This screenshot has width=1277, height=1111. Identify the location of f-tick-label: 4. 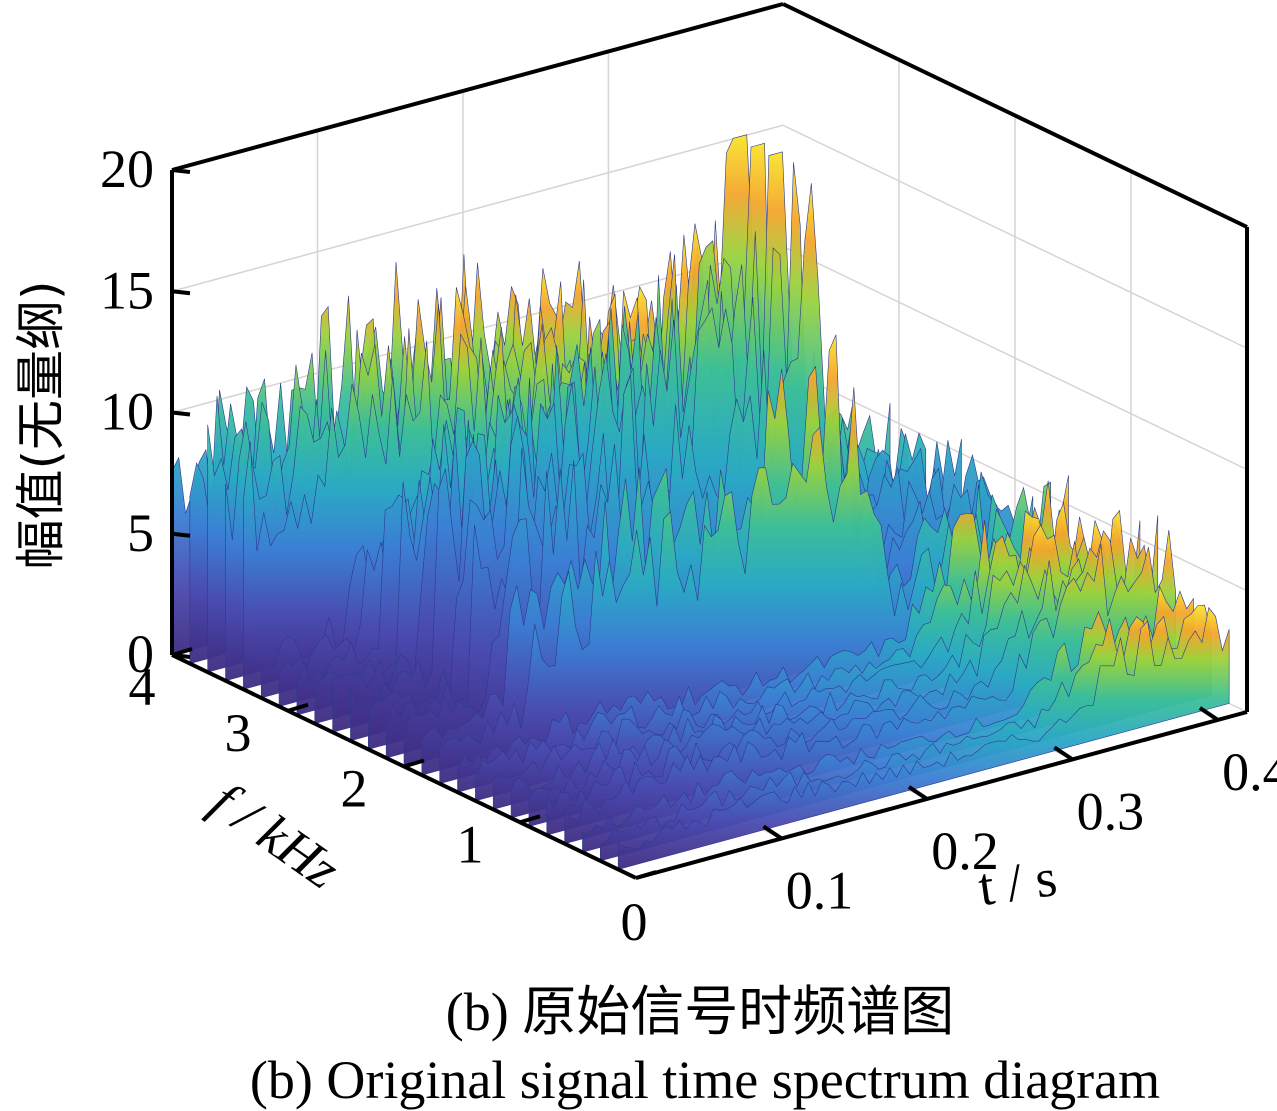
(142, 687).